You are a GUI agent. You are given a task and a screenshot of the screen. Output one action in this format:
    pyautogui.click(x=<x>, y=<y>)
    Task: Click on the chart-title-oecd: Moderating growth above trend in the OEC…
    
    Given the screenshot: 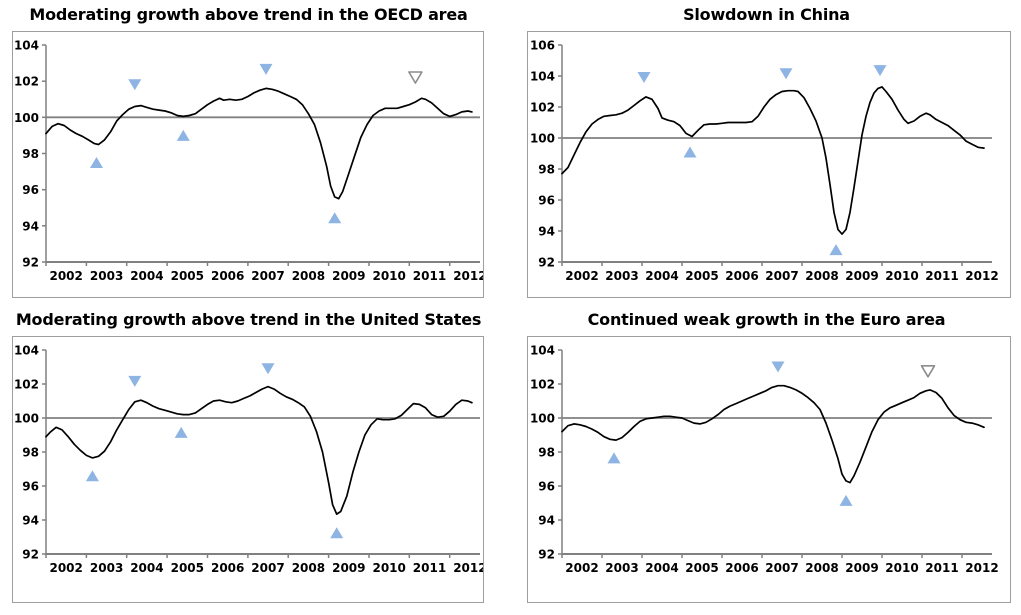 What is the action you would take?
    pyautogui.click(x=248, y=14)
    